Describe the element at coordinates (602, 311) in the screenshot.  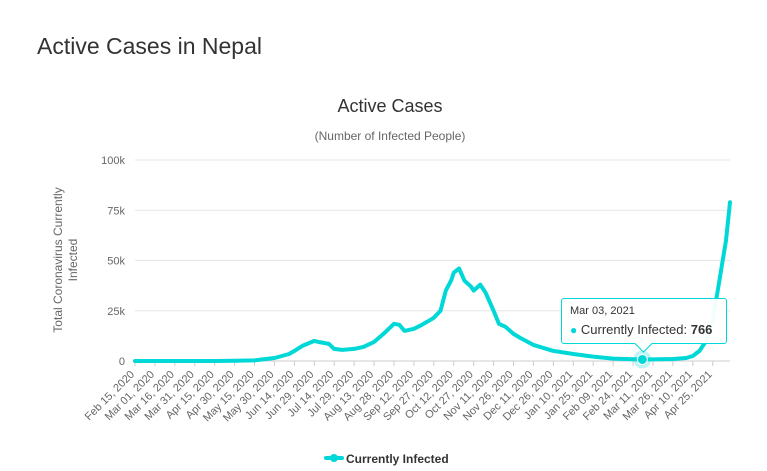
I see `tooltip-date: Mar 03, 2021` at that location.